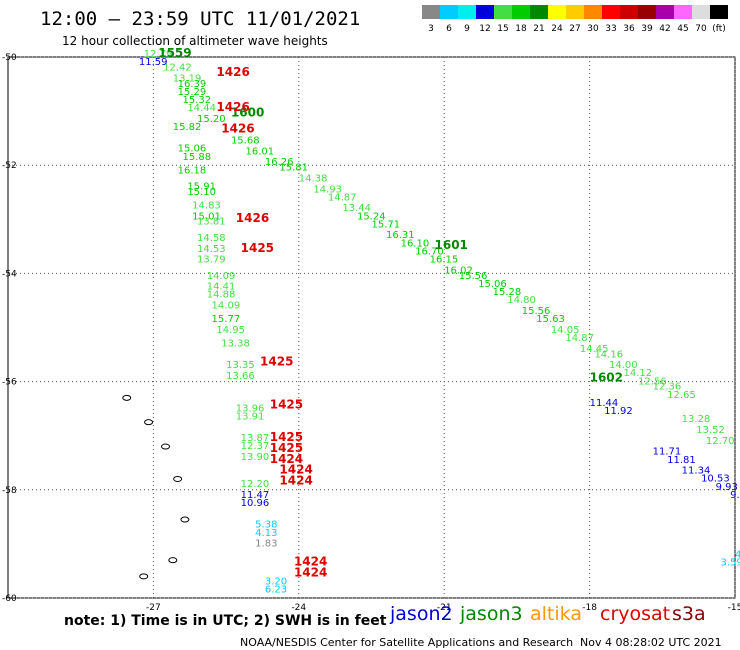 The width and height of the screenshot is (740, 650). What do you see at coordinates (415, 243) in the screenshot?
I see `wave-height-label: 16.10` at bounding box center [415, 243].